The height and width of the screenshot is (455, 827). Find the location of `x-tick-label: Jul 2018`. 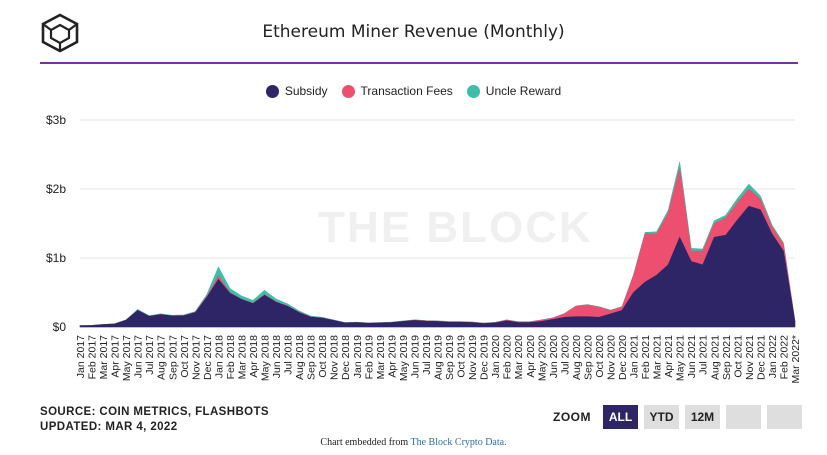

x-tick-label: Jul 2018 is located at coordinates (289, 355).